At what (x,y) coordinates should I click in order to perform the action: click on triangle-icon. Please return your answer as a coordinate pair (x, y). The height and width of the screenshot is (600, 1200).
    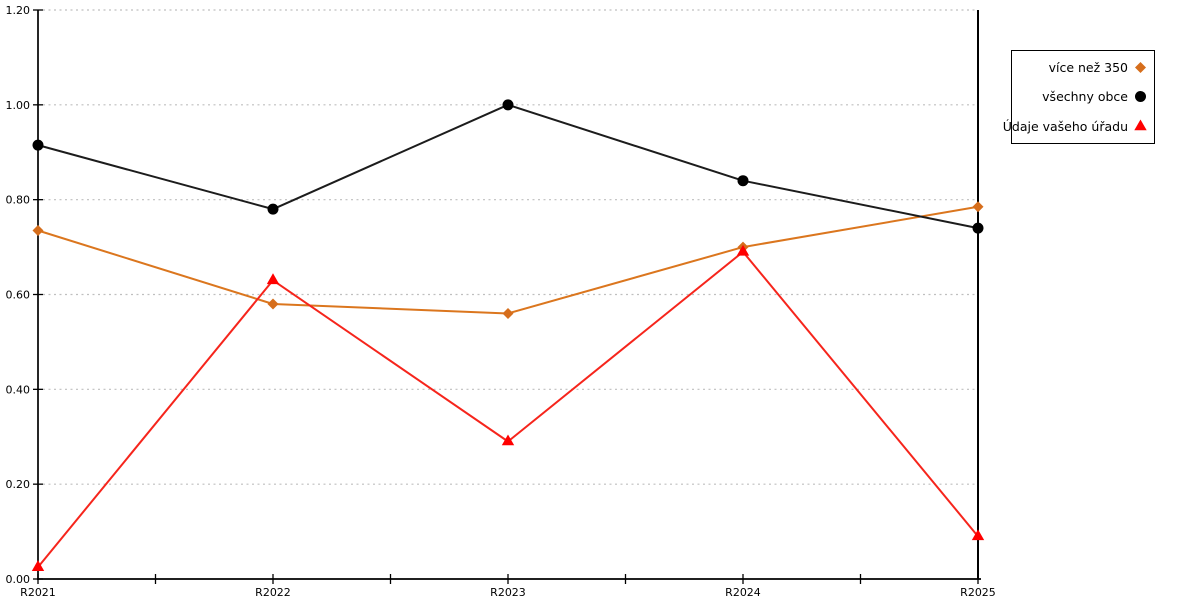
    Looking at the image, I should click on (1140, 125).